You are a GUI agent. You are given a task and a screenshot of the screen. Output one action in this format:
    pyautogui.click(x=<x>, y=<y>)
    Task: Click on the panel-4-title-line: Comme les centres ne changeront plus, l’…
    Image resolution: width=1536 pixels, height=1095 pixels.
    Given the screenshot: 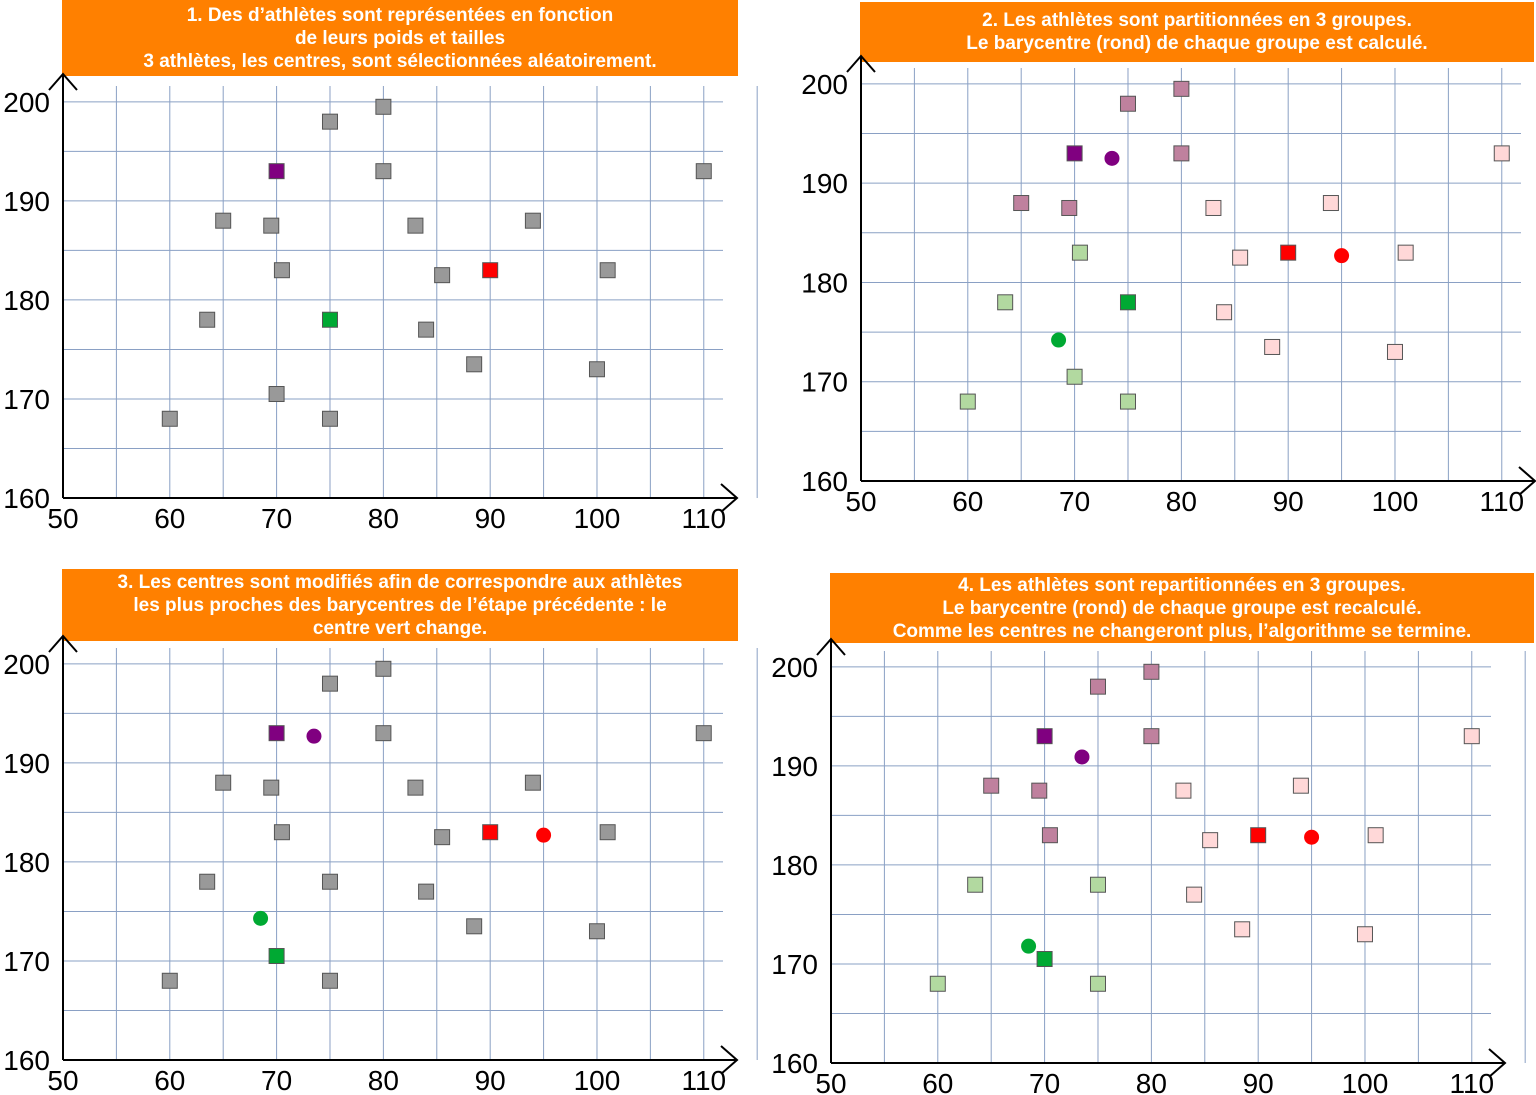 What is the action you would take?
    pyautogui.click(x=1182, y=631)
    